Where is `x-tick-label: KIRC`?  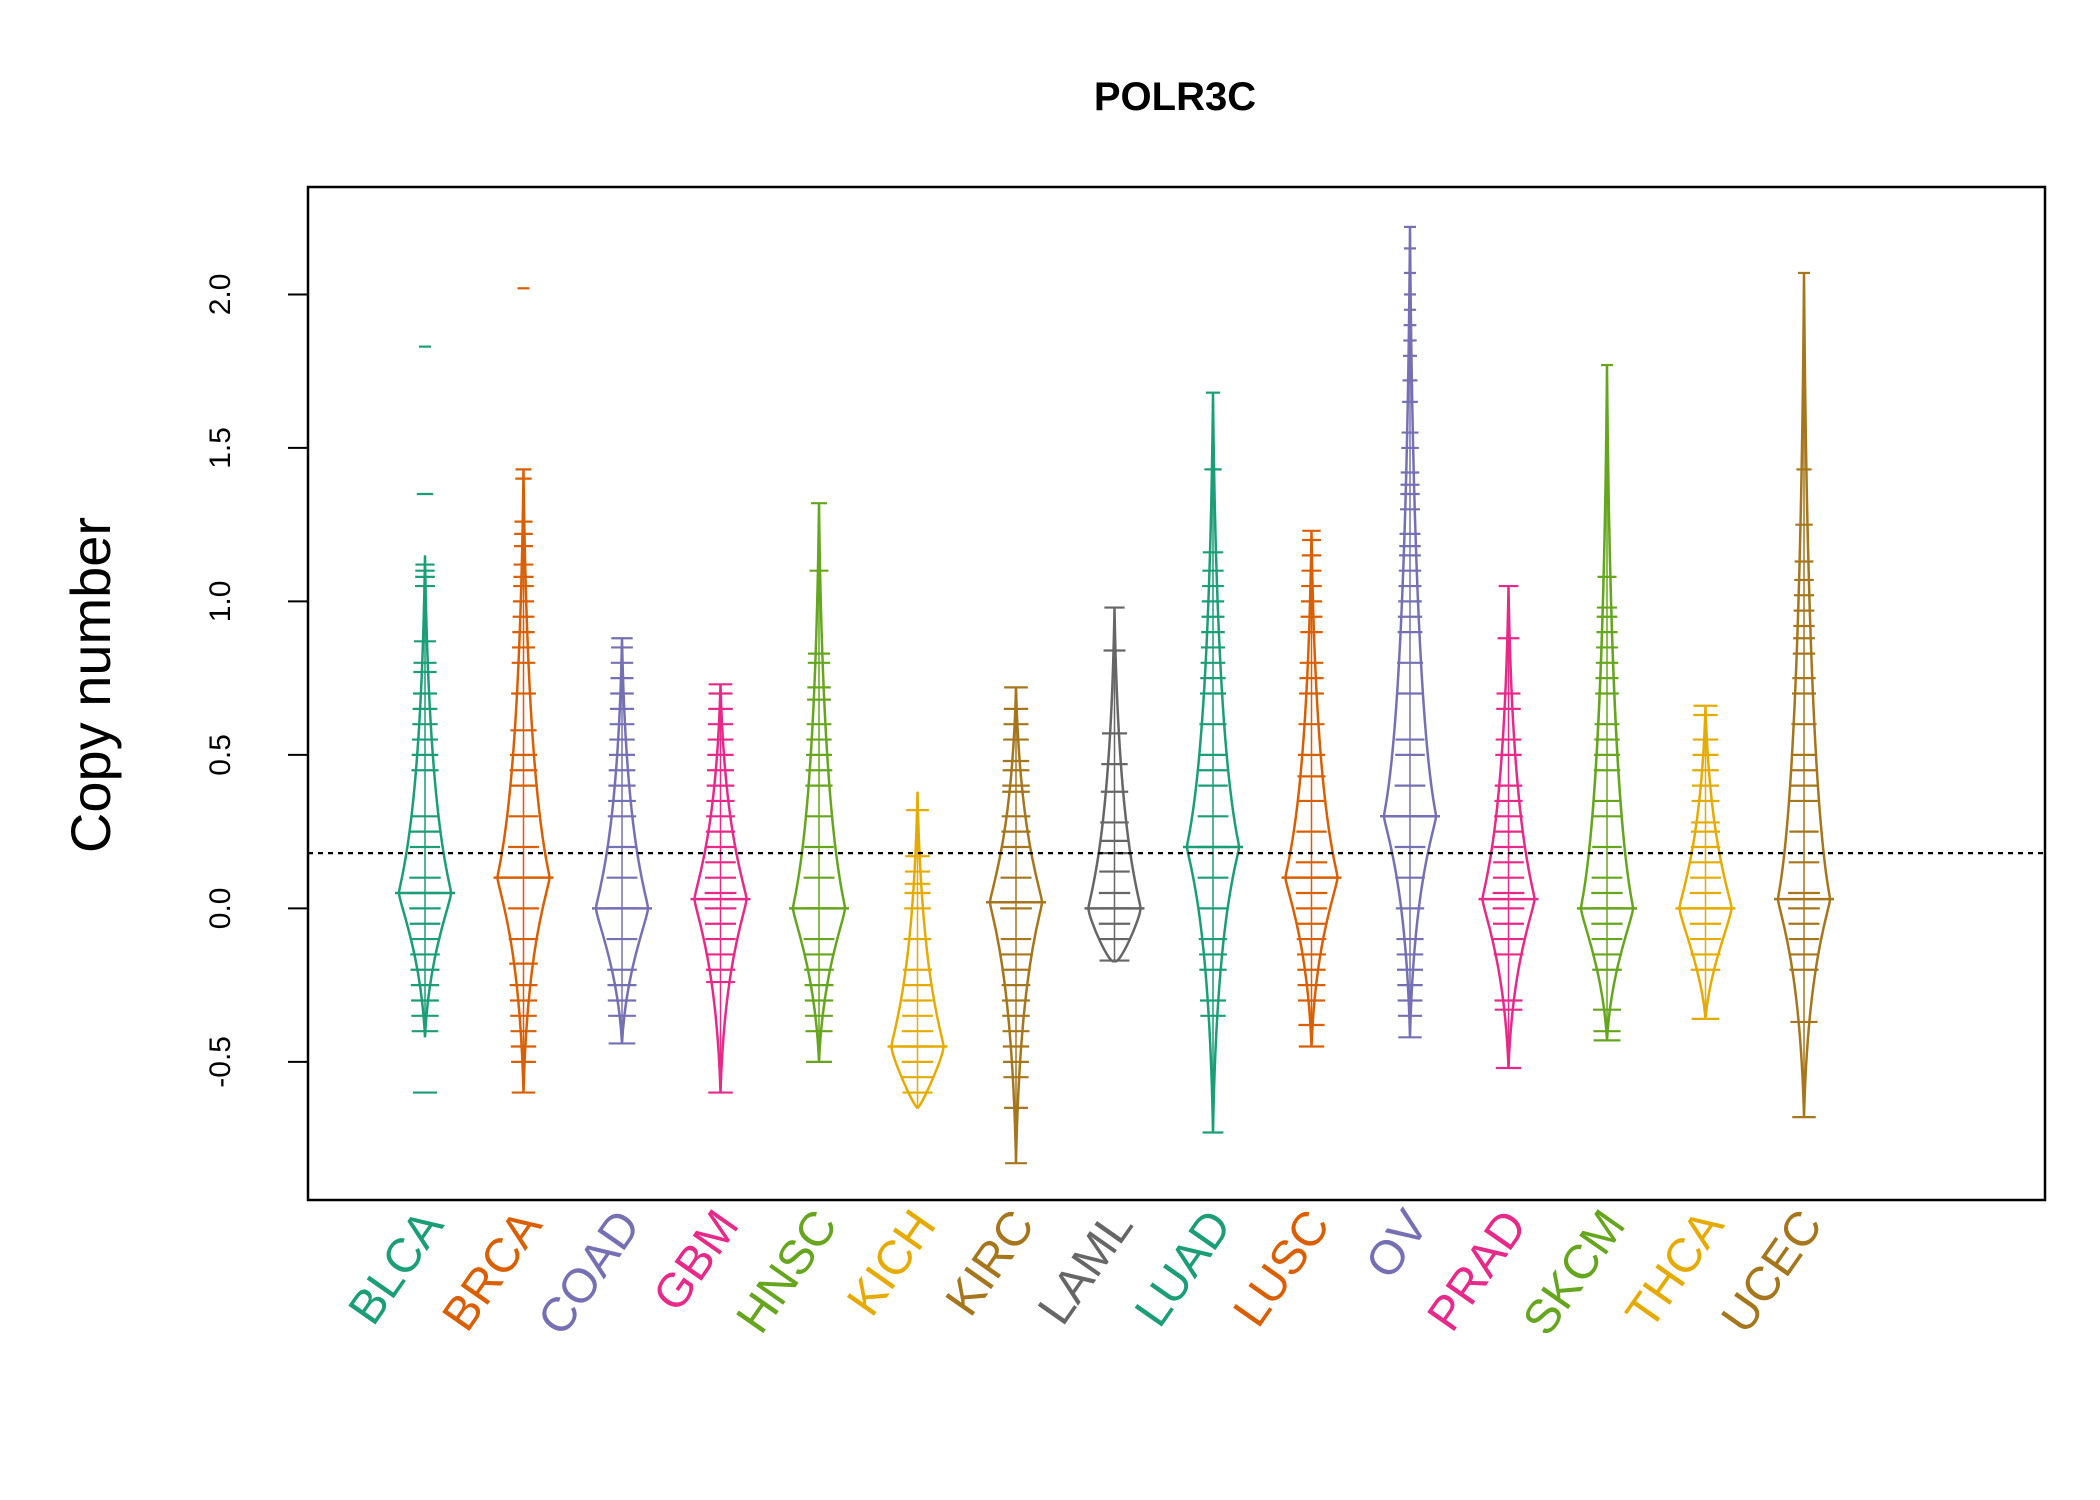 x-tick-label: KIRC is located at coordinates (990, 1263).